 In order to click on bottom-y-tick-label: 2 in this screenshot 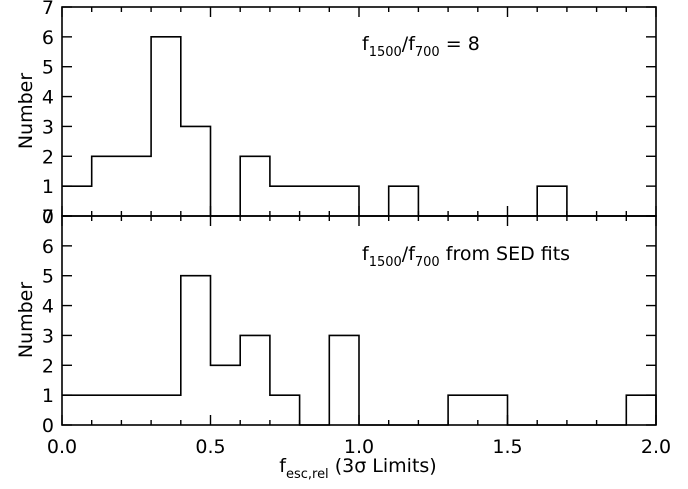, I will do `click(48, 366)`.